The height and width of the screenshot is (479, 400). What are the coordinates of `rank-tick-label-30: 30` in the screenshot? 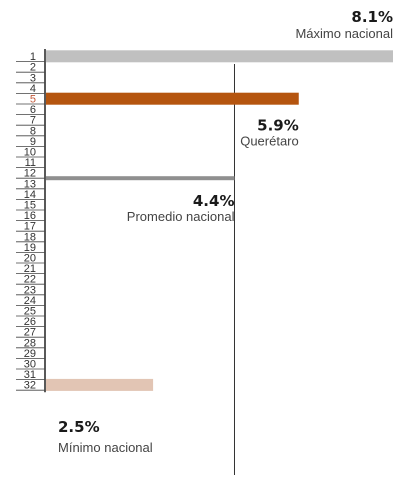 It's located at (30, 365).